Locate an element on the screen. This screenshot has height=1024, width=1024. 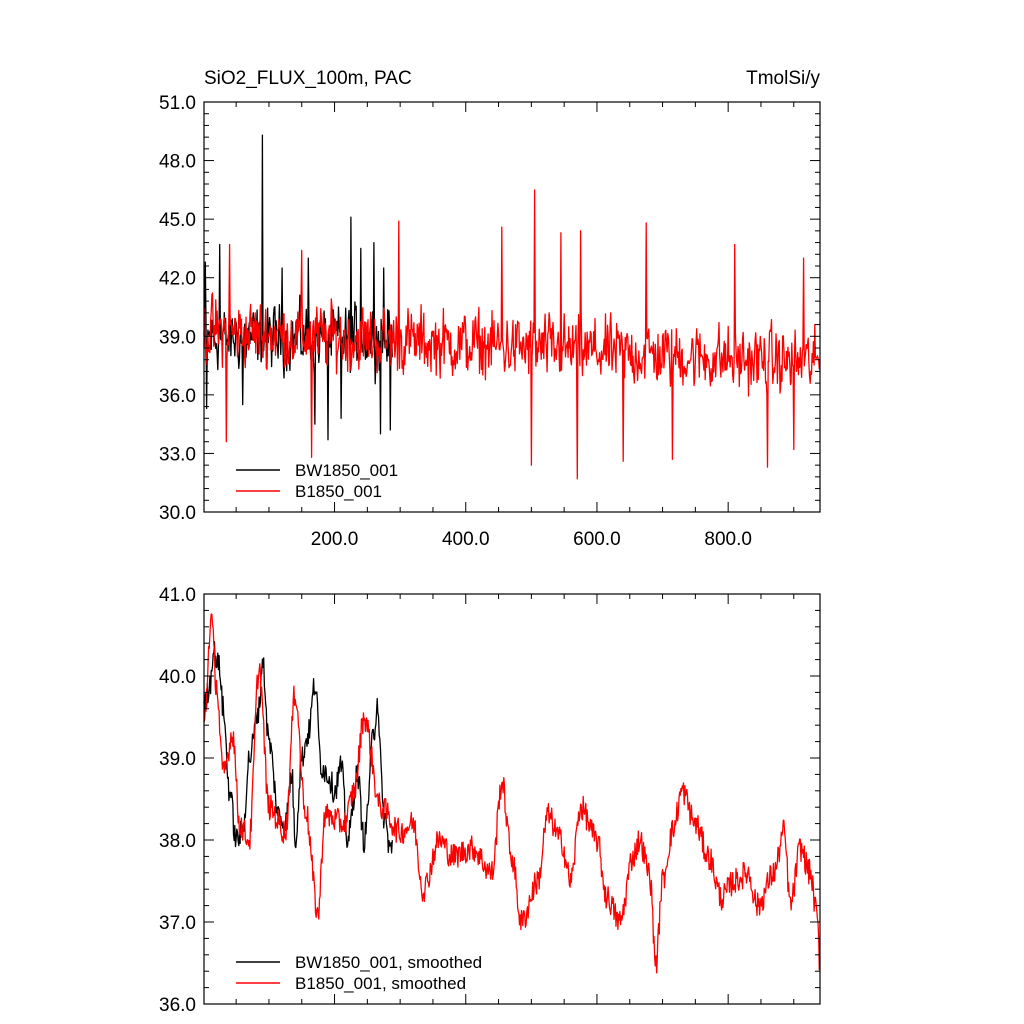
x-tick-label: 200.0 is located at coordinates (335, 539).